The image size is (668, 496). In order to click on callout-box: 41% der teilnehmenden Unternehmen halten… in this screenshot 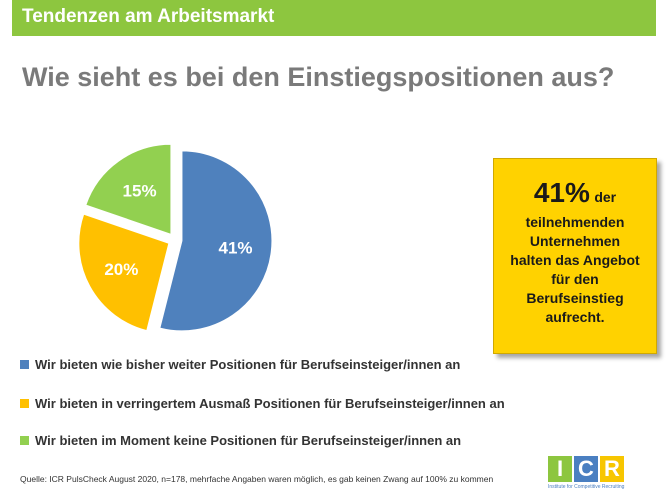, I will do `click(575, 256)`.